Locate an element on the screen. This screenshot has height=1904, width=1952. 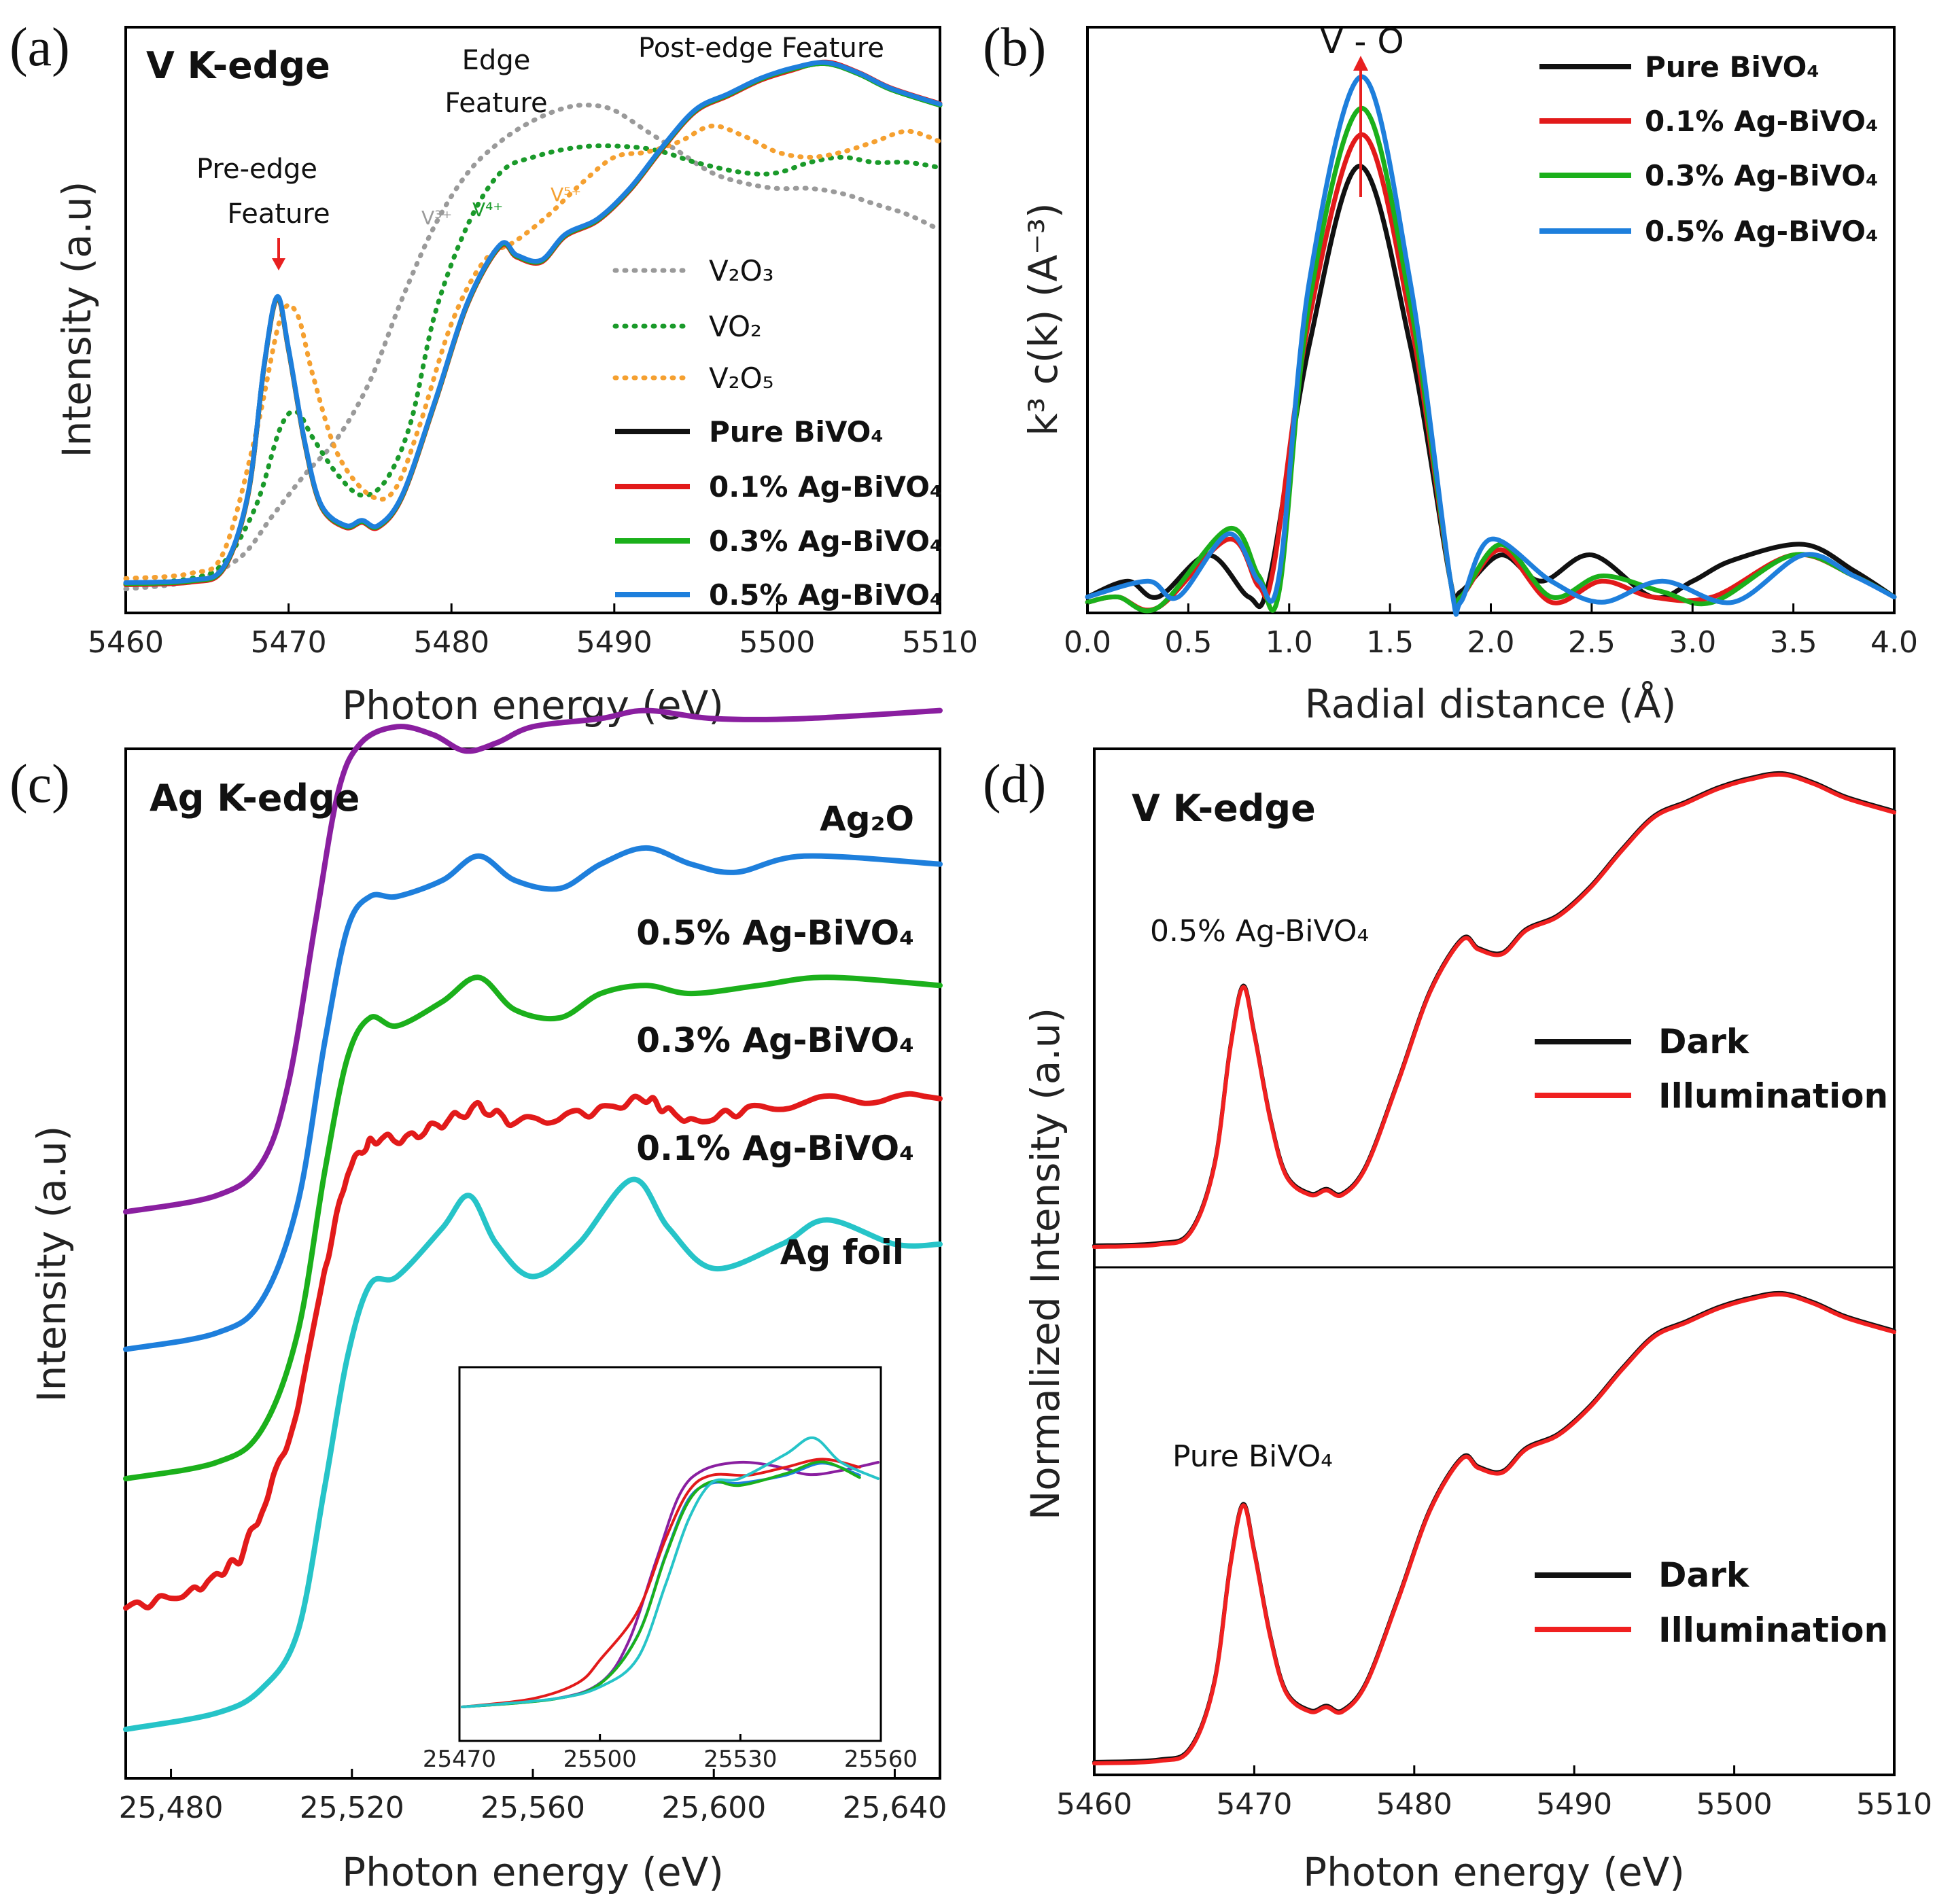
a-series-0-5-ag-bivo4 is located at coordinates (533, 322).